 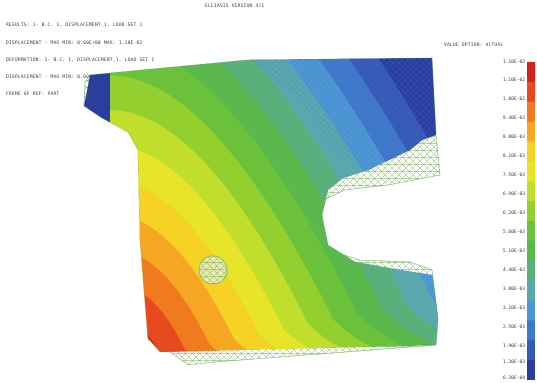 I want to click on legend-color-bar, so click(x=531, y=221).